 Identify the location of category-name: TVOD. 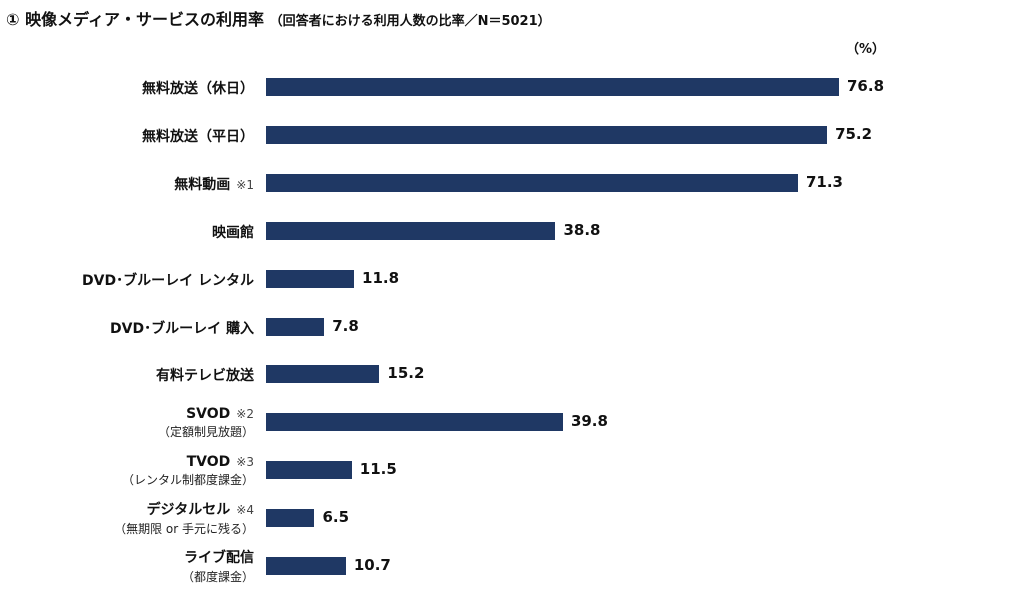
(208, 462).